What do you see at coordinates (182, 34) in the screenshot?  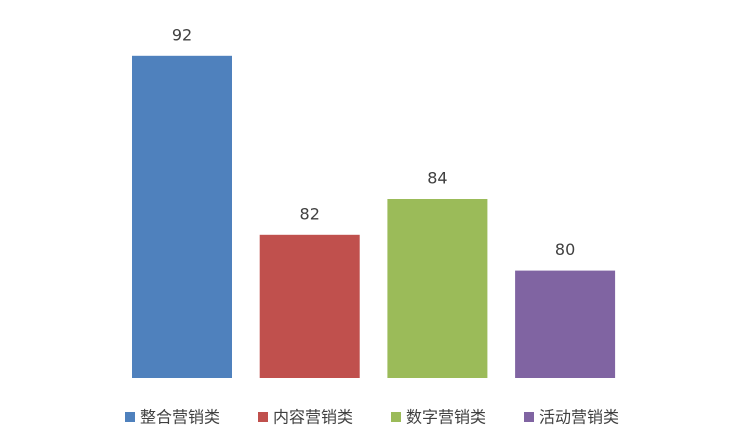 I see `data-label: 92` at bounding box center [182, 34].